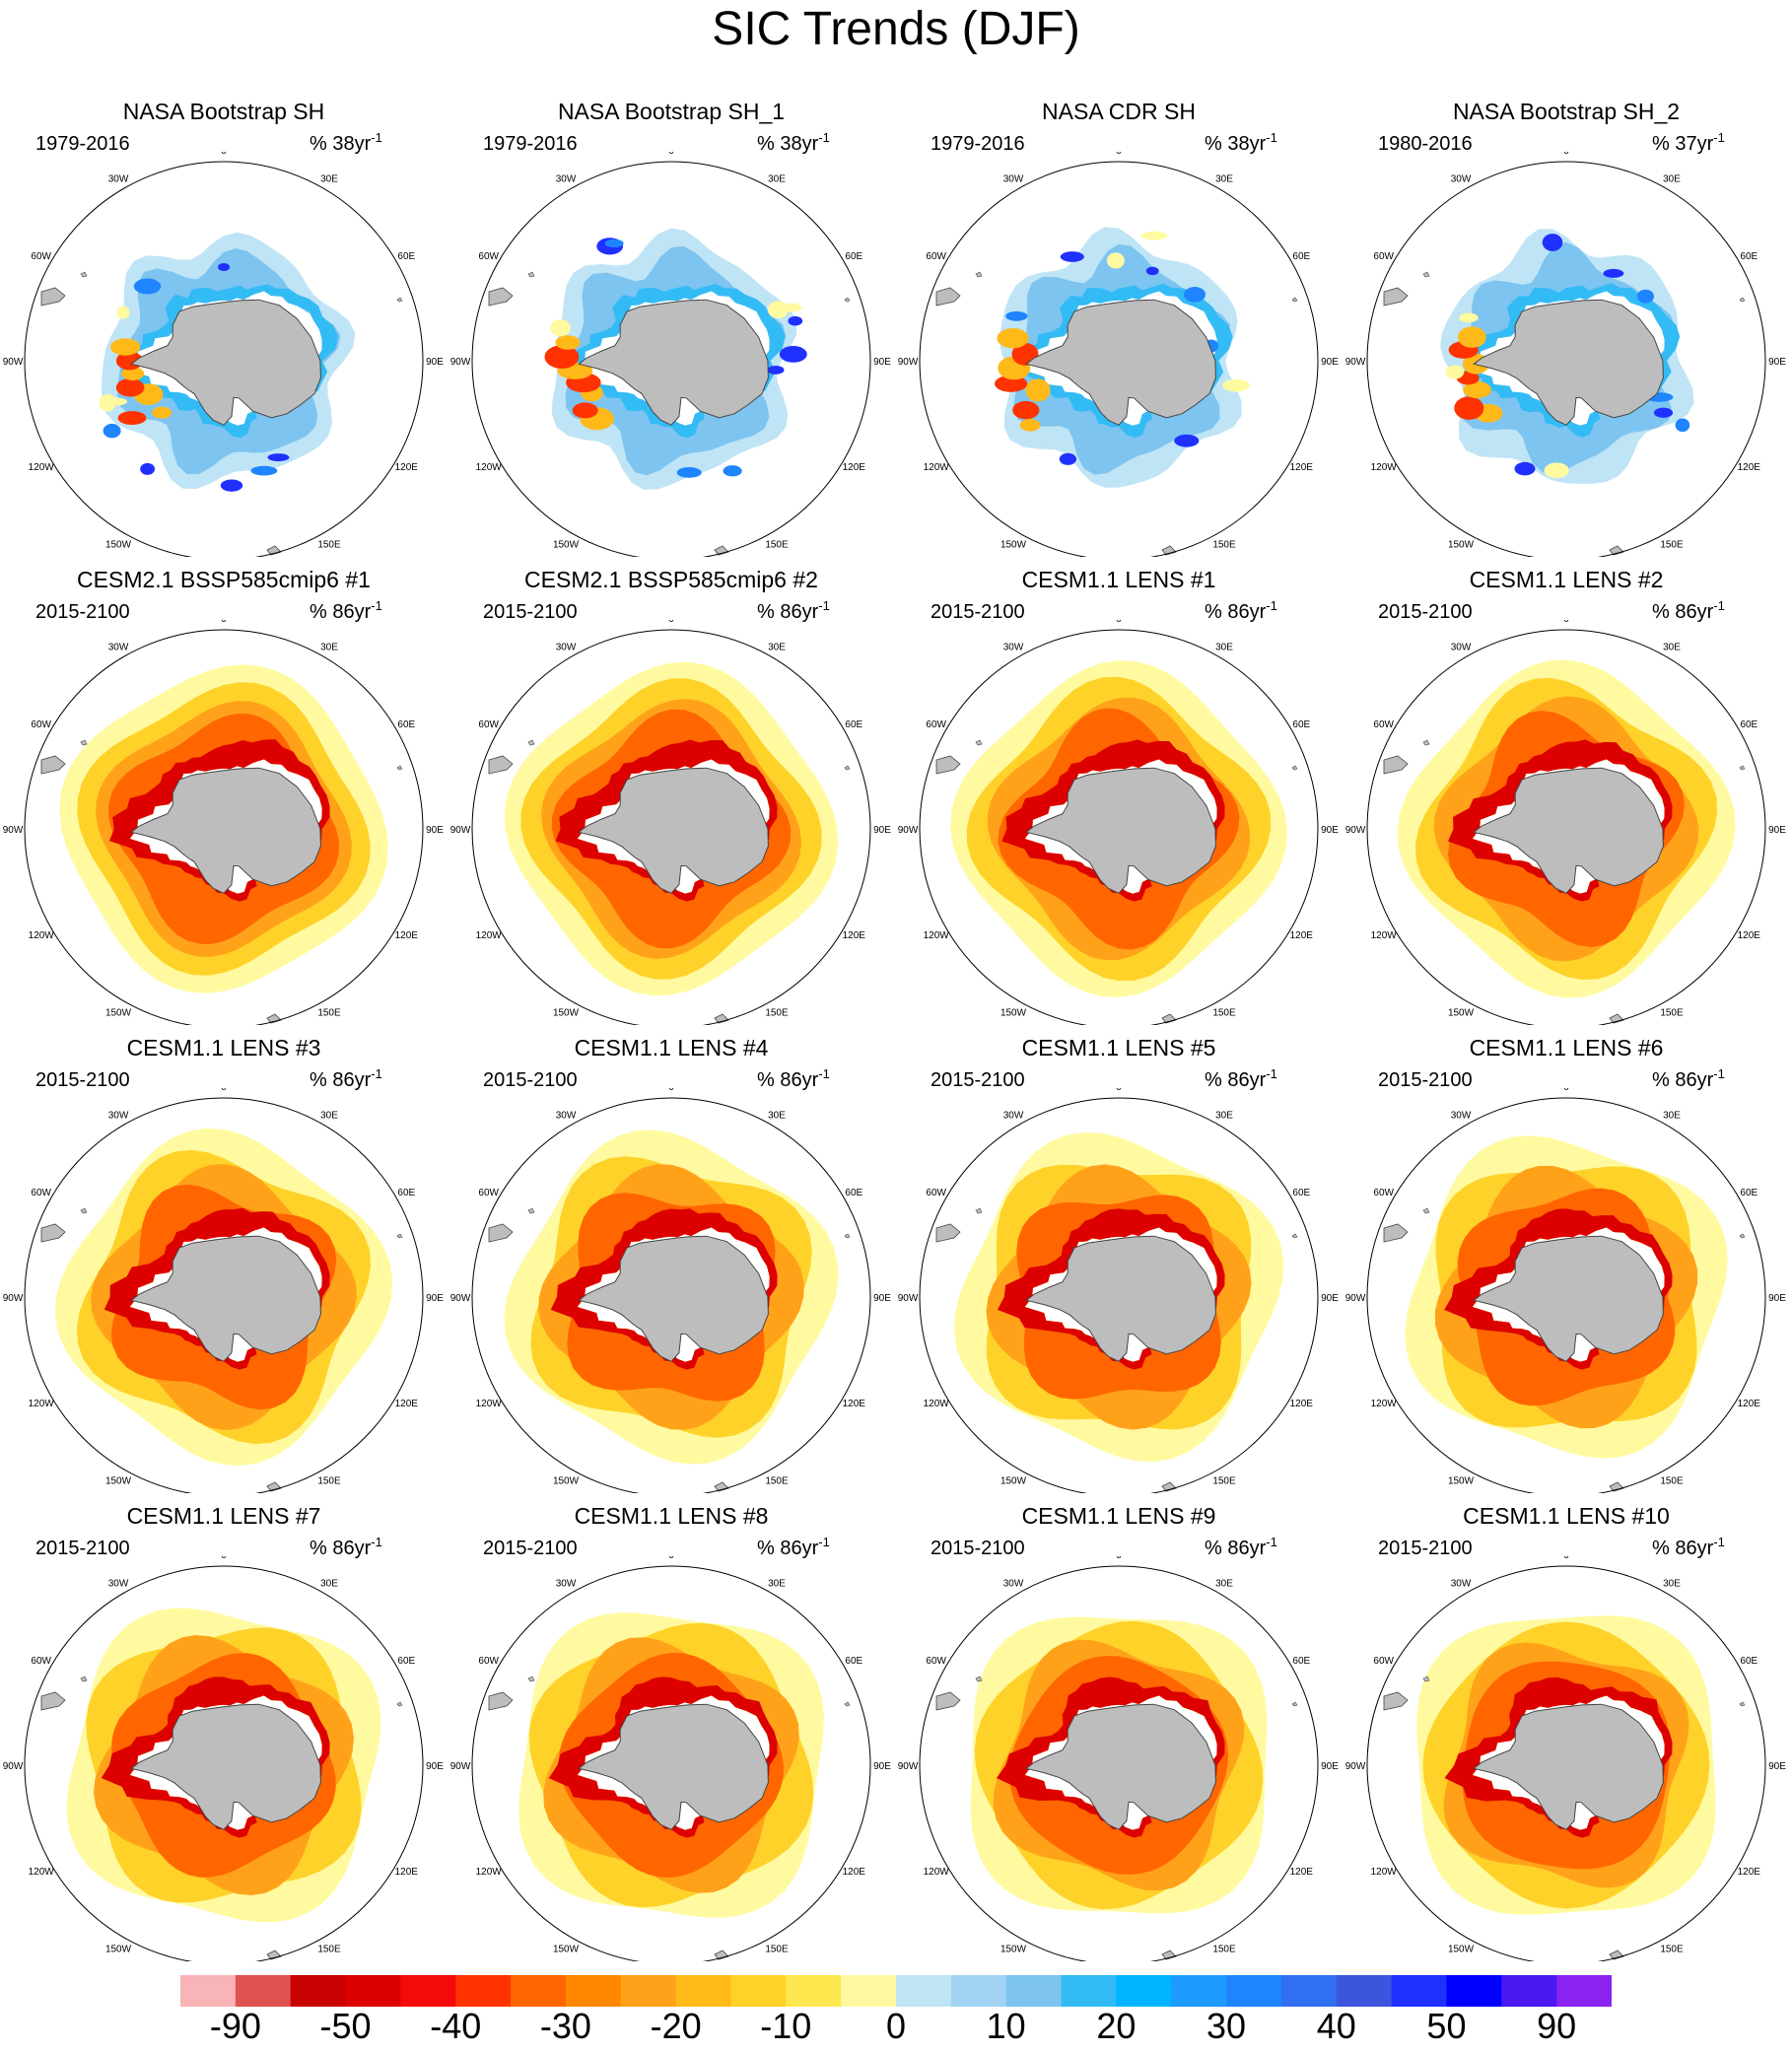 The image size is (1792, 2052). Describe the element at coordinates (1425, 144) in the screenshot. I see `panel-years: 1980-2016` at that location.